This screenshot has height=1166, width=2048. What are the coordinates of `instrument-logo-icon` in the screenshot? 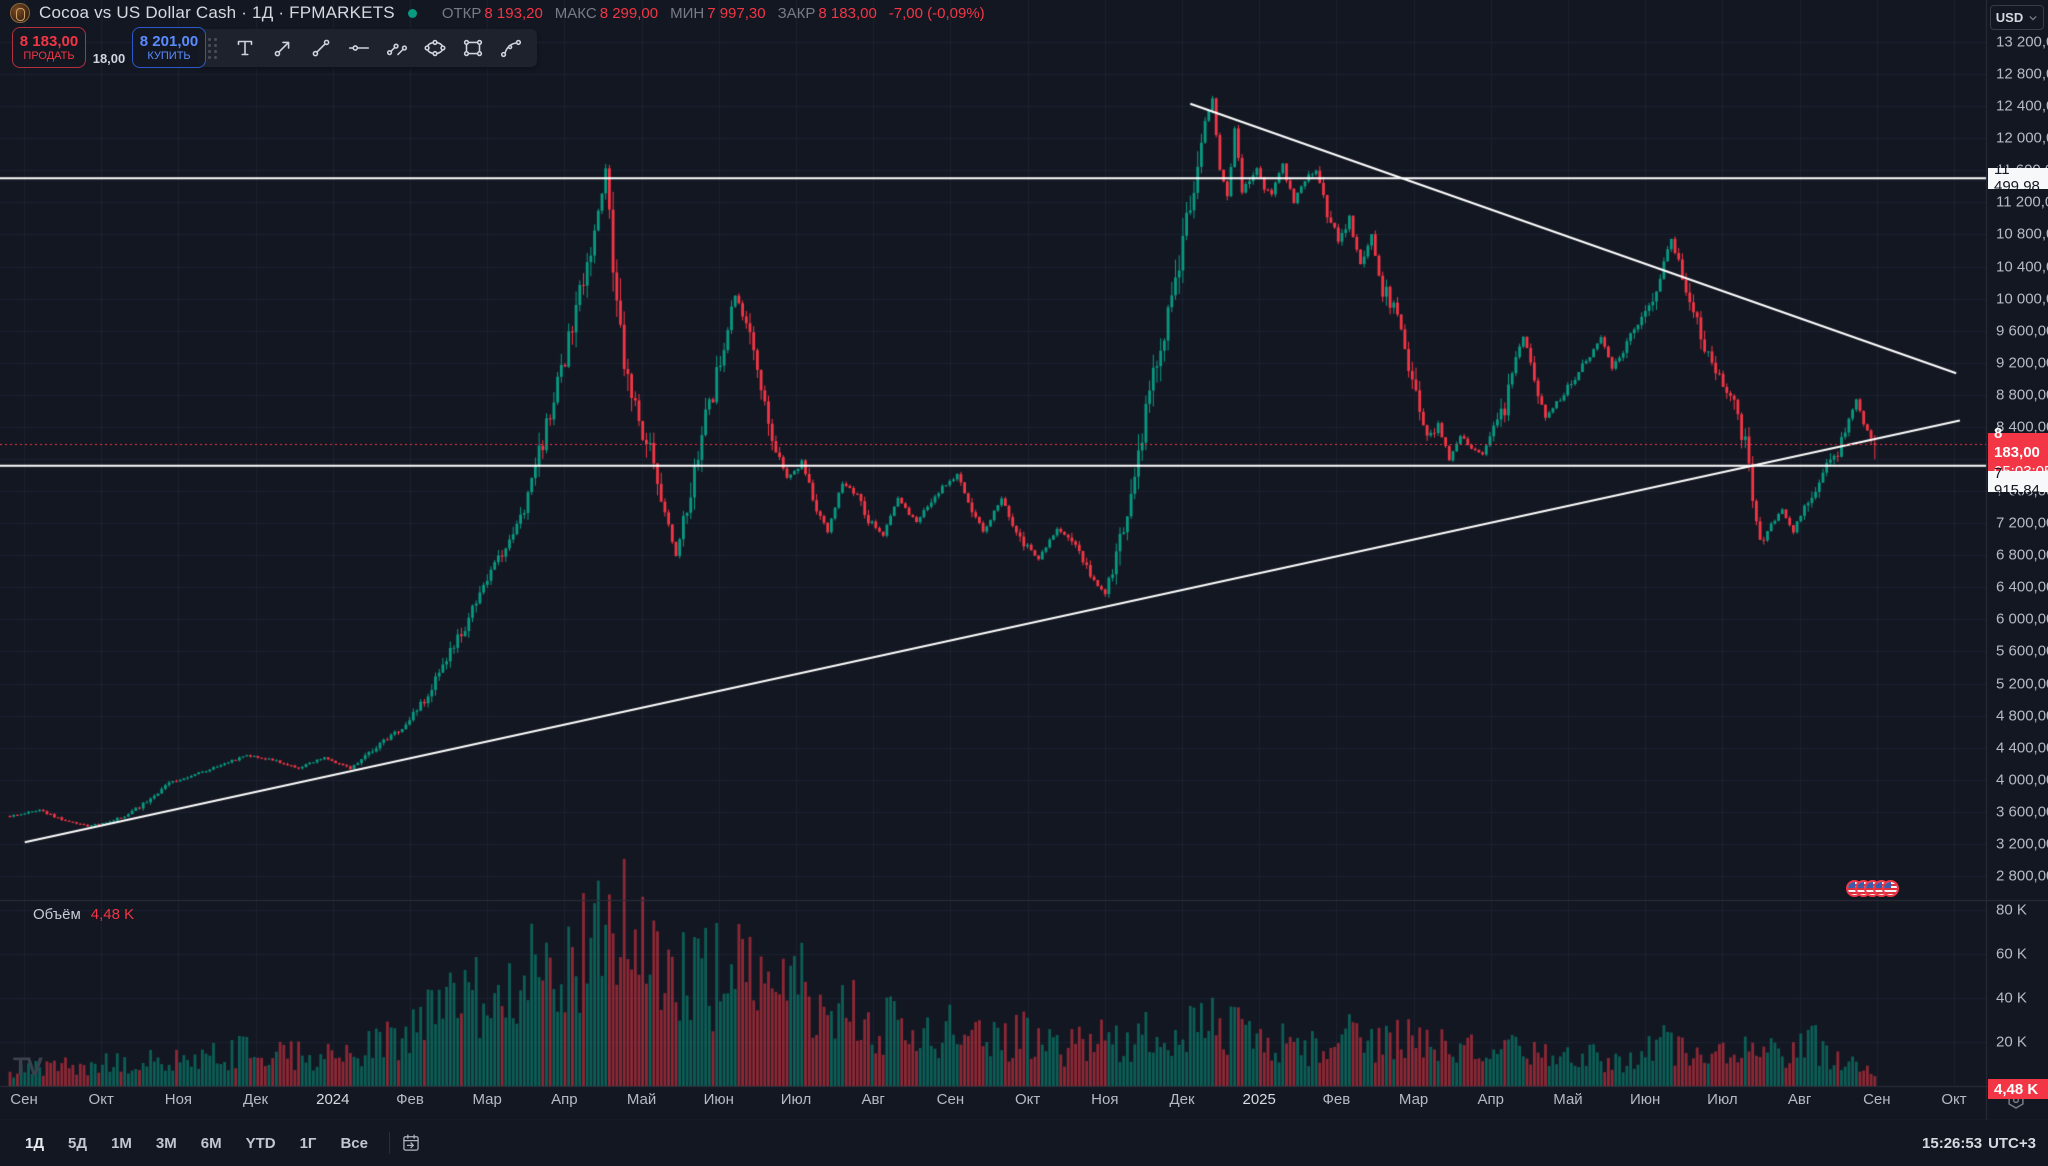 It's located at (20, 13).